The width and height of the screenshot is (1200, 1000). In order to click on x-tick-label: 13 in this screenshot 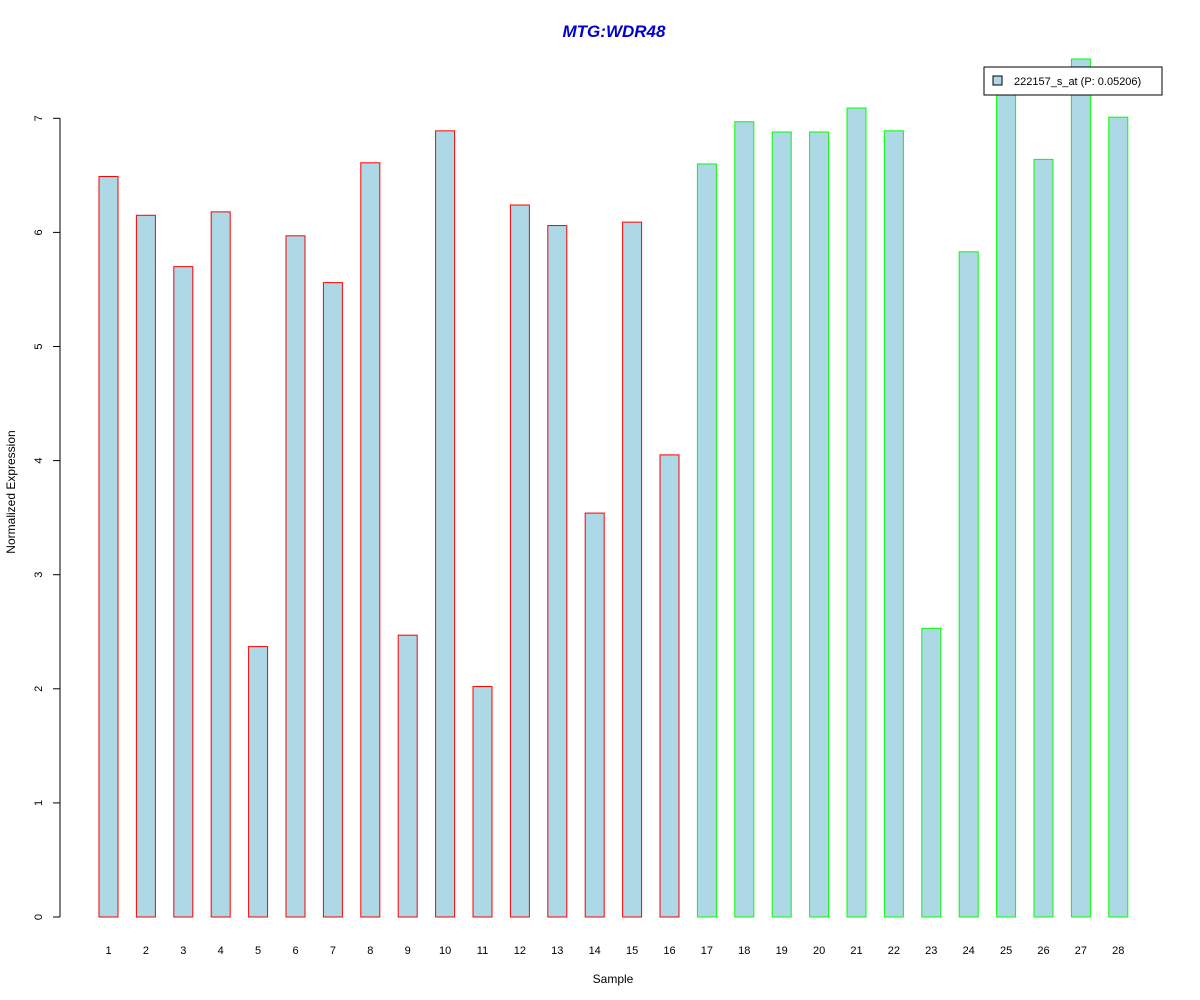, I will do `click(557, 951)`.